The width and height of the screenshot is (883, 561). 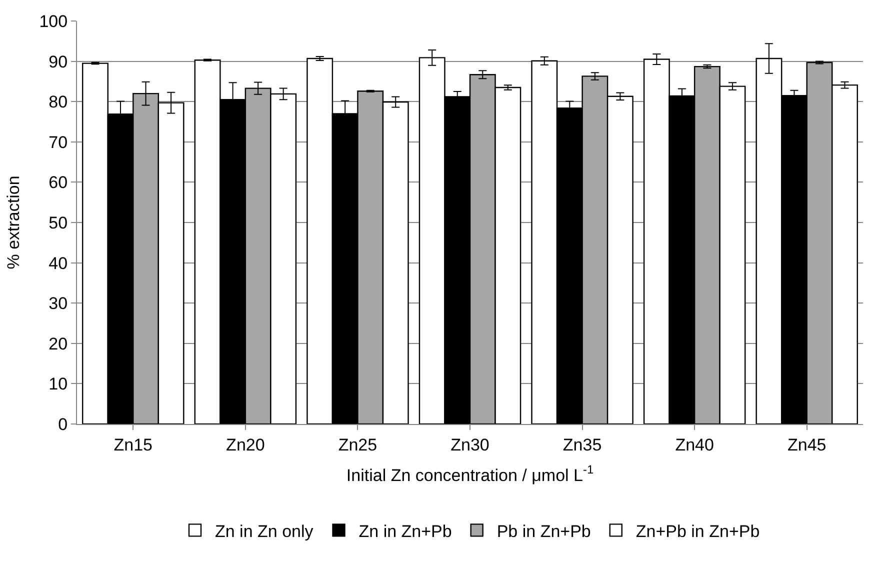 What do you see at coordinates (582, 444) in the screenshot?
I see `x-tick-label: Zn35` at bounding box center [582, 444].